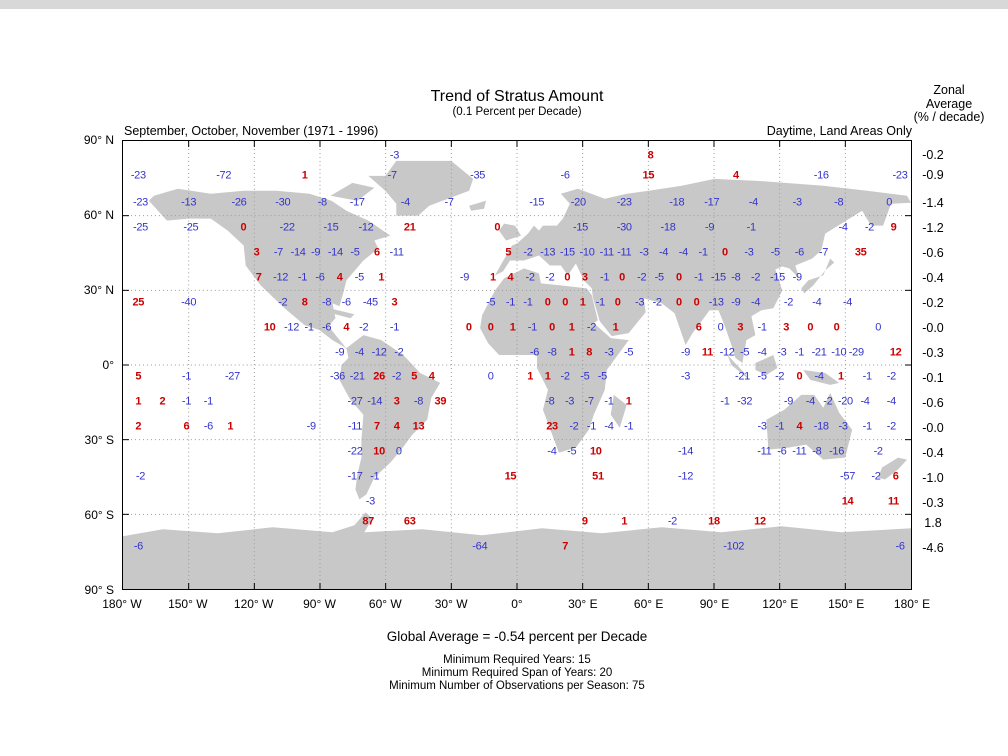  What do you see at coordinates (510, 476) in the screenshot?
I see `grid-point-value: 15` at bounding box center [510, 476].